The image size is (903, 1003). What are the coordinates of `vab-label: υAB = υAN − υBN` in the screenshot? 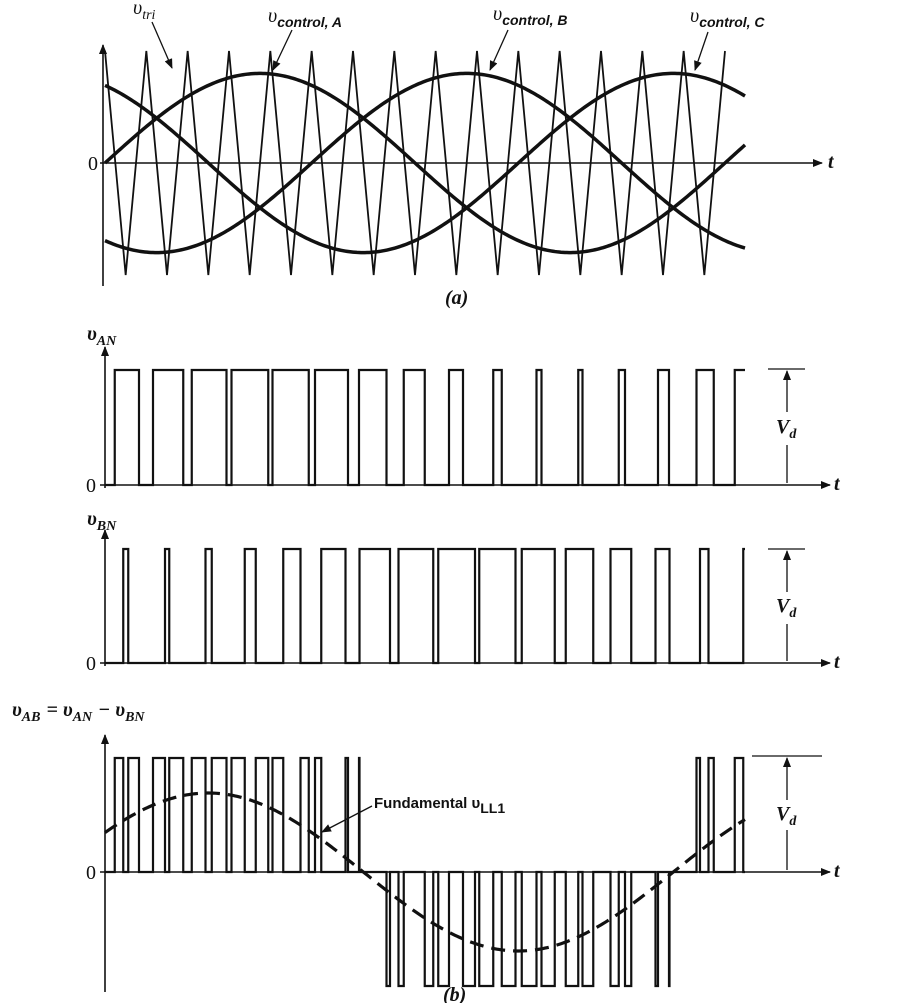 It's located at (78, 712).